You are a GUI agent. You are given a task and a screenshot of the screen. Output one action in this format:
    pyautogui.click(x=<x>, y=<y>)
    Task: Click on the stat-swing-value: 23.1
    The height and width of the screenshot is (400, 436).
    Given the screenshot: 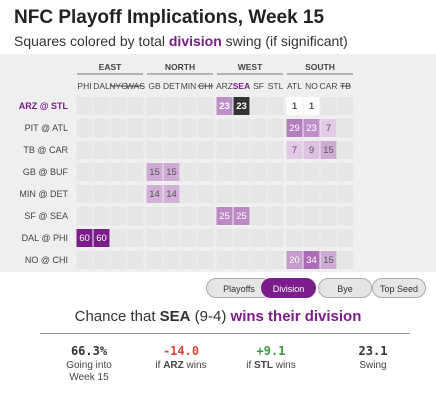 What is the action you would take?
    pyautogui.click(x=373, y=351)
    